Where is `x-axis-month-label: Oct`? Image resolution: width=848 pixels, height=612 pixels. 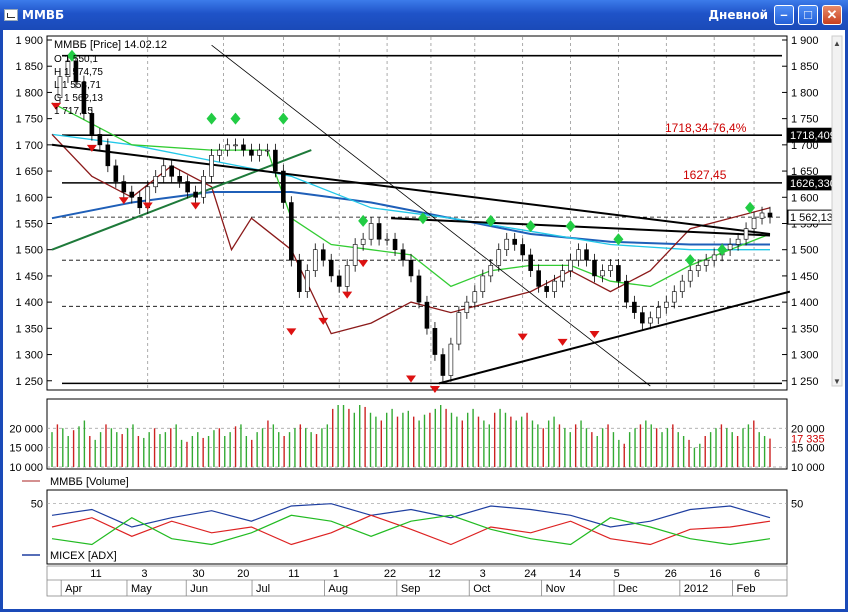
x-axis-month-label: Oct is located at coordinates (481, 589).